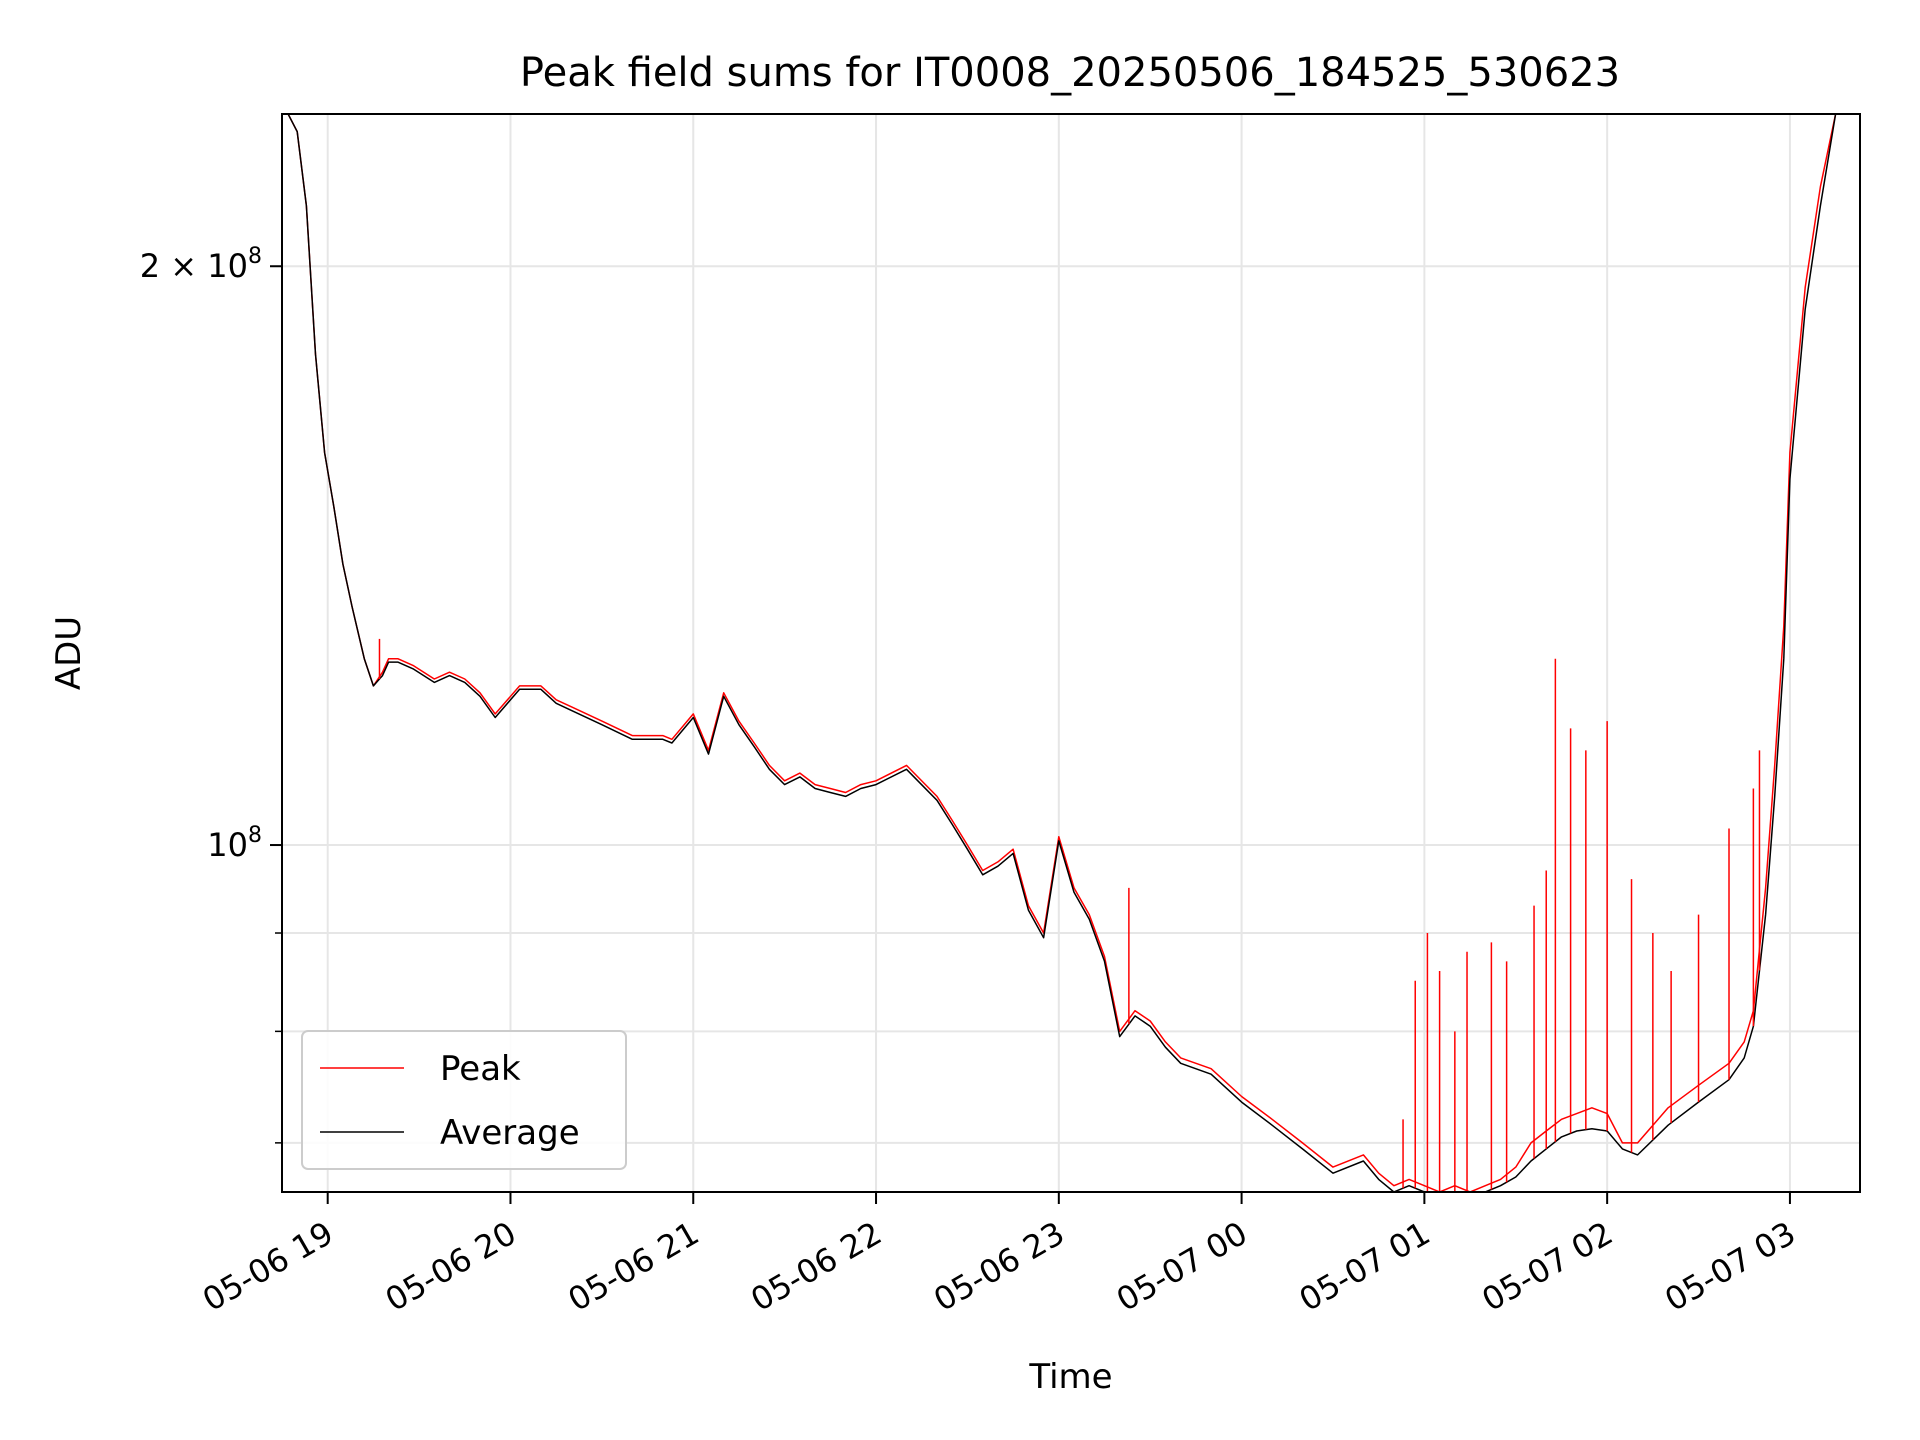 The image size is (1920, 1440). I want to click on legend-box, so click(464, 1100).